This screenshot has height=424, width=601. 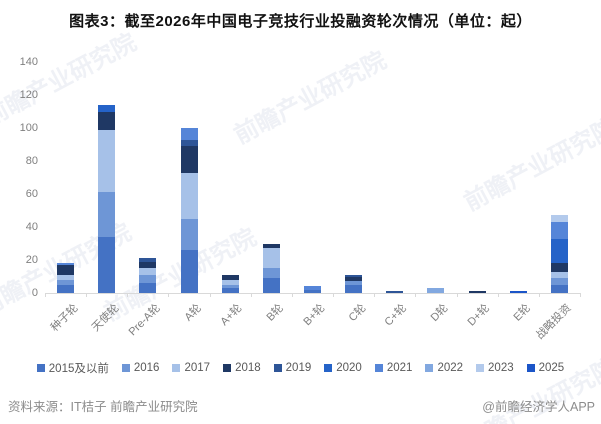 What do you see at coordinates (66, 277) in the screenshot?
I see `bar-segment-种子轮-2017` at bounding box center [66, 277].